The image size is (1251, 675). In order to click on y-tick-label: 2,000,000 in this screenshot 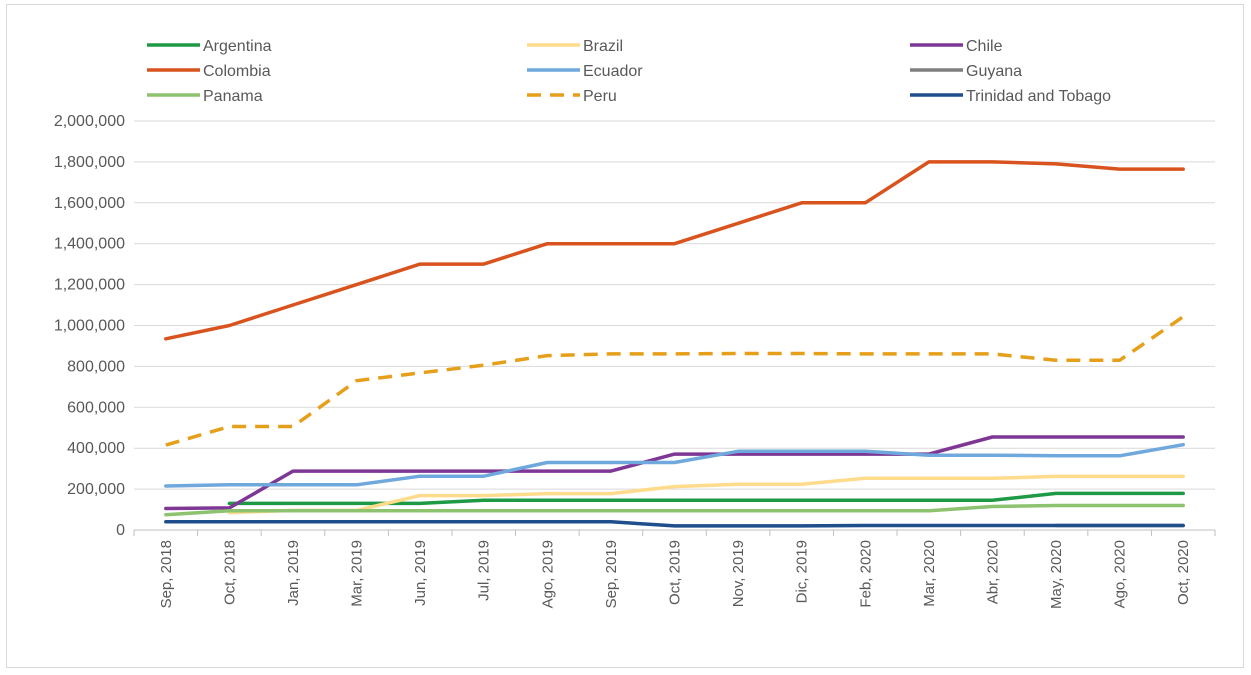, I will do `click(89, 121)`.